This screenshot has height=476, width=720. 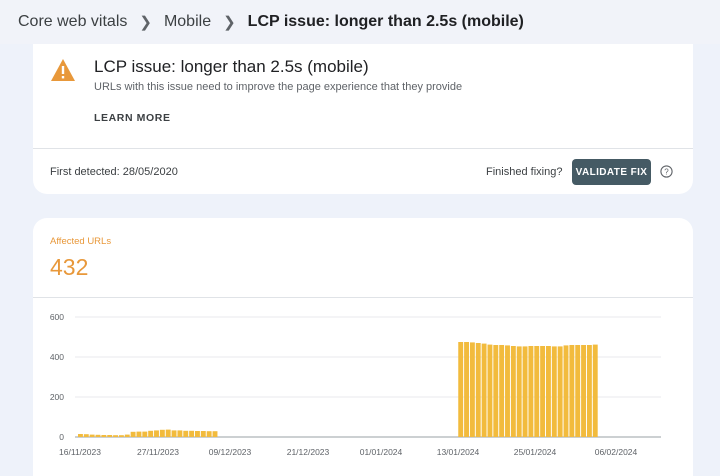 I want to click on x-tick-label: 27/11/2023, so click(x=158, y=452).